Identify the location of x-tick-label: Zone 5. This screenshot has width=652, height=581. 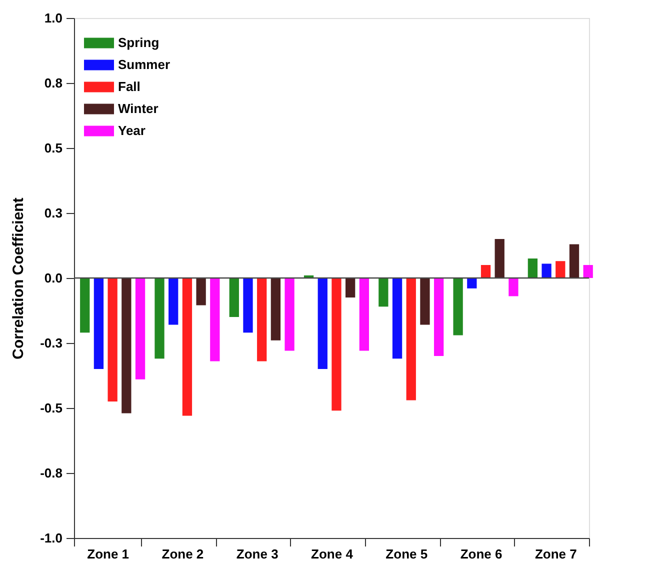
(407, 554).